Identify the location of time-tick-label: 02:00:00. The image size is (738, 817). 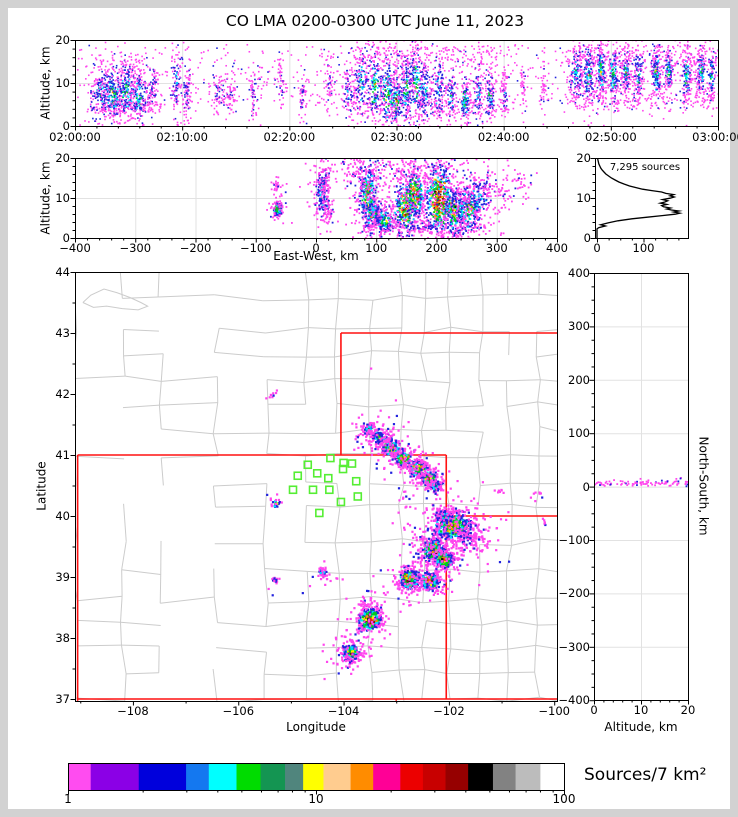
(75, 137).